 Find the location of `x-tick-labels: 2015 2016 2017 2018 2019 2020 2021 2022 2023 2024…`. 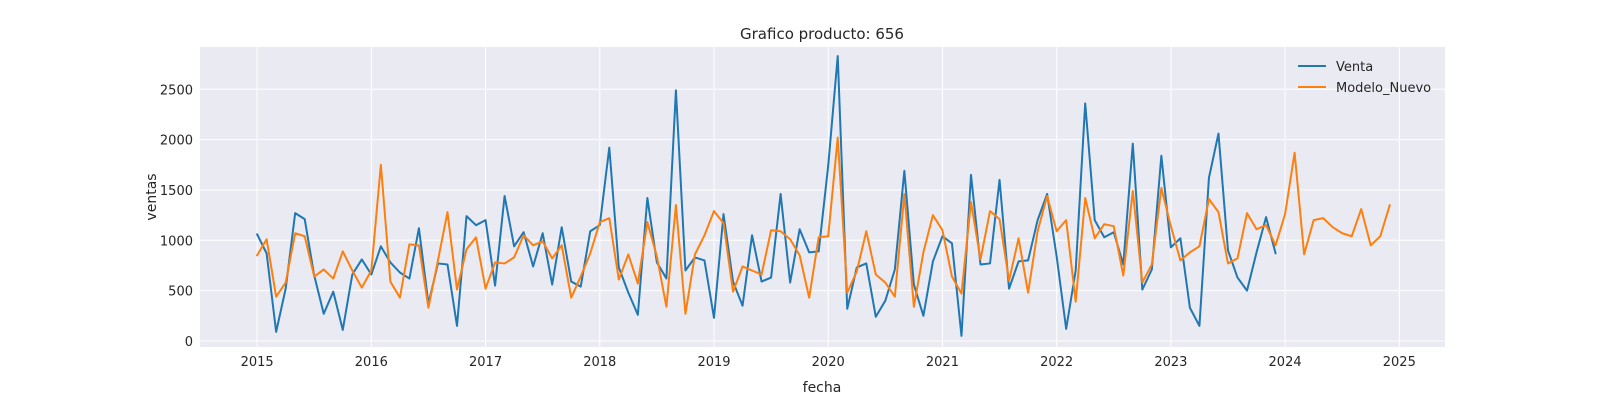

x-tick-labels: 2015 2016 2017 2018 2019 2020 2021 2022 2023 2024… is located at coordinates (828, 362).